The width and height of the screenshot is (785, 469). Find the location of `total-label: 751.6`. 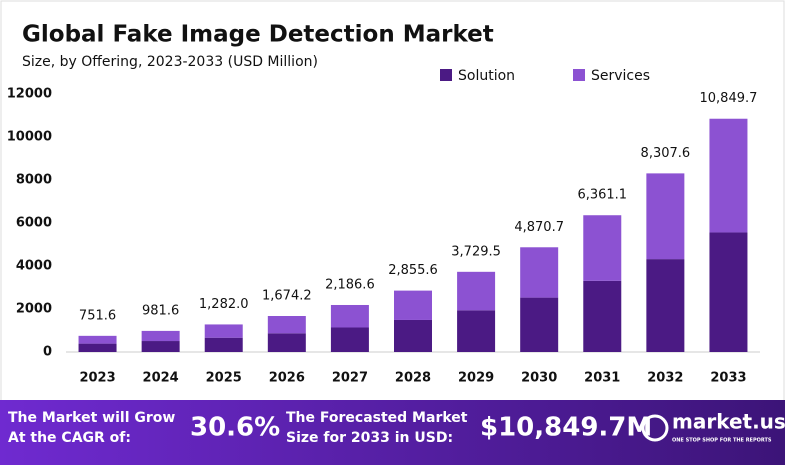

total-label: 751.6 is located at coordinates (97, 315).